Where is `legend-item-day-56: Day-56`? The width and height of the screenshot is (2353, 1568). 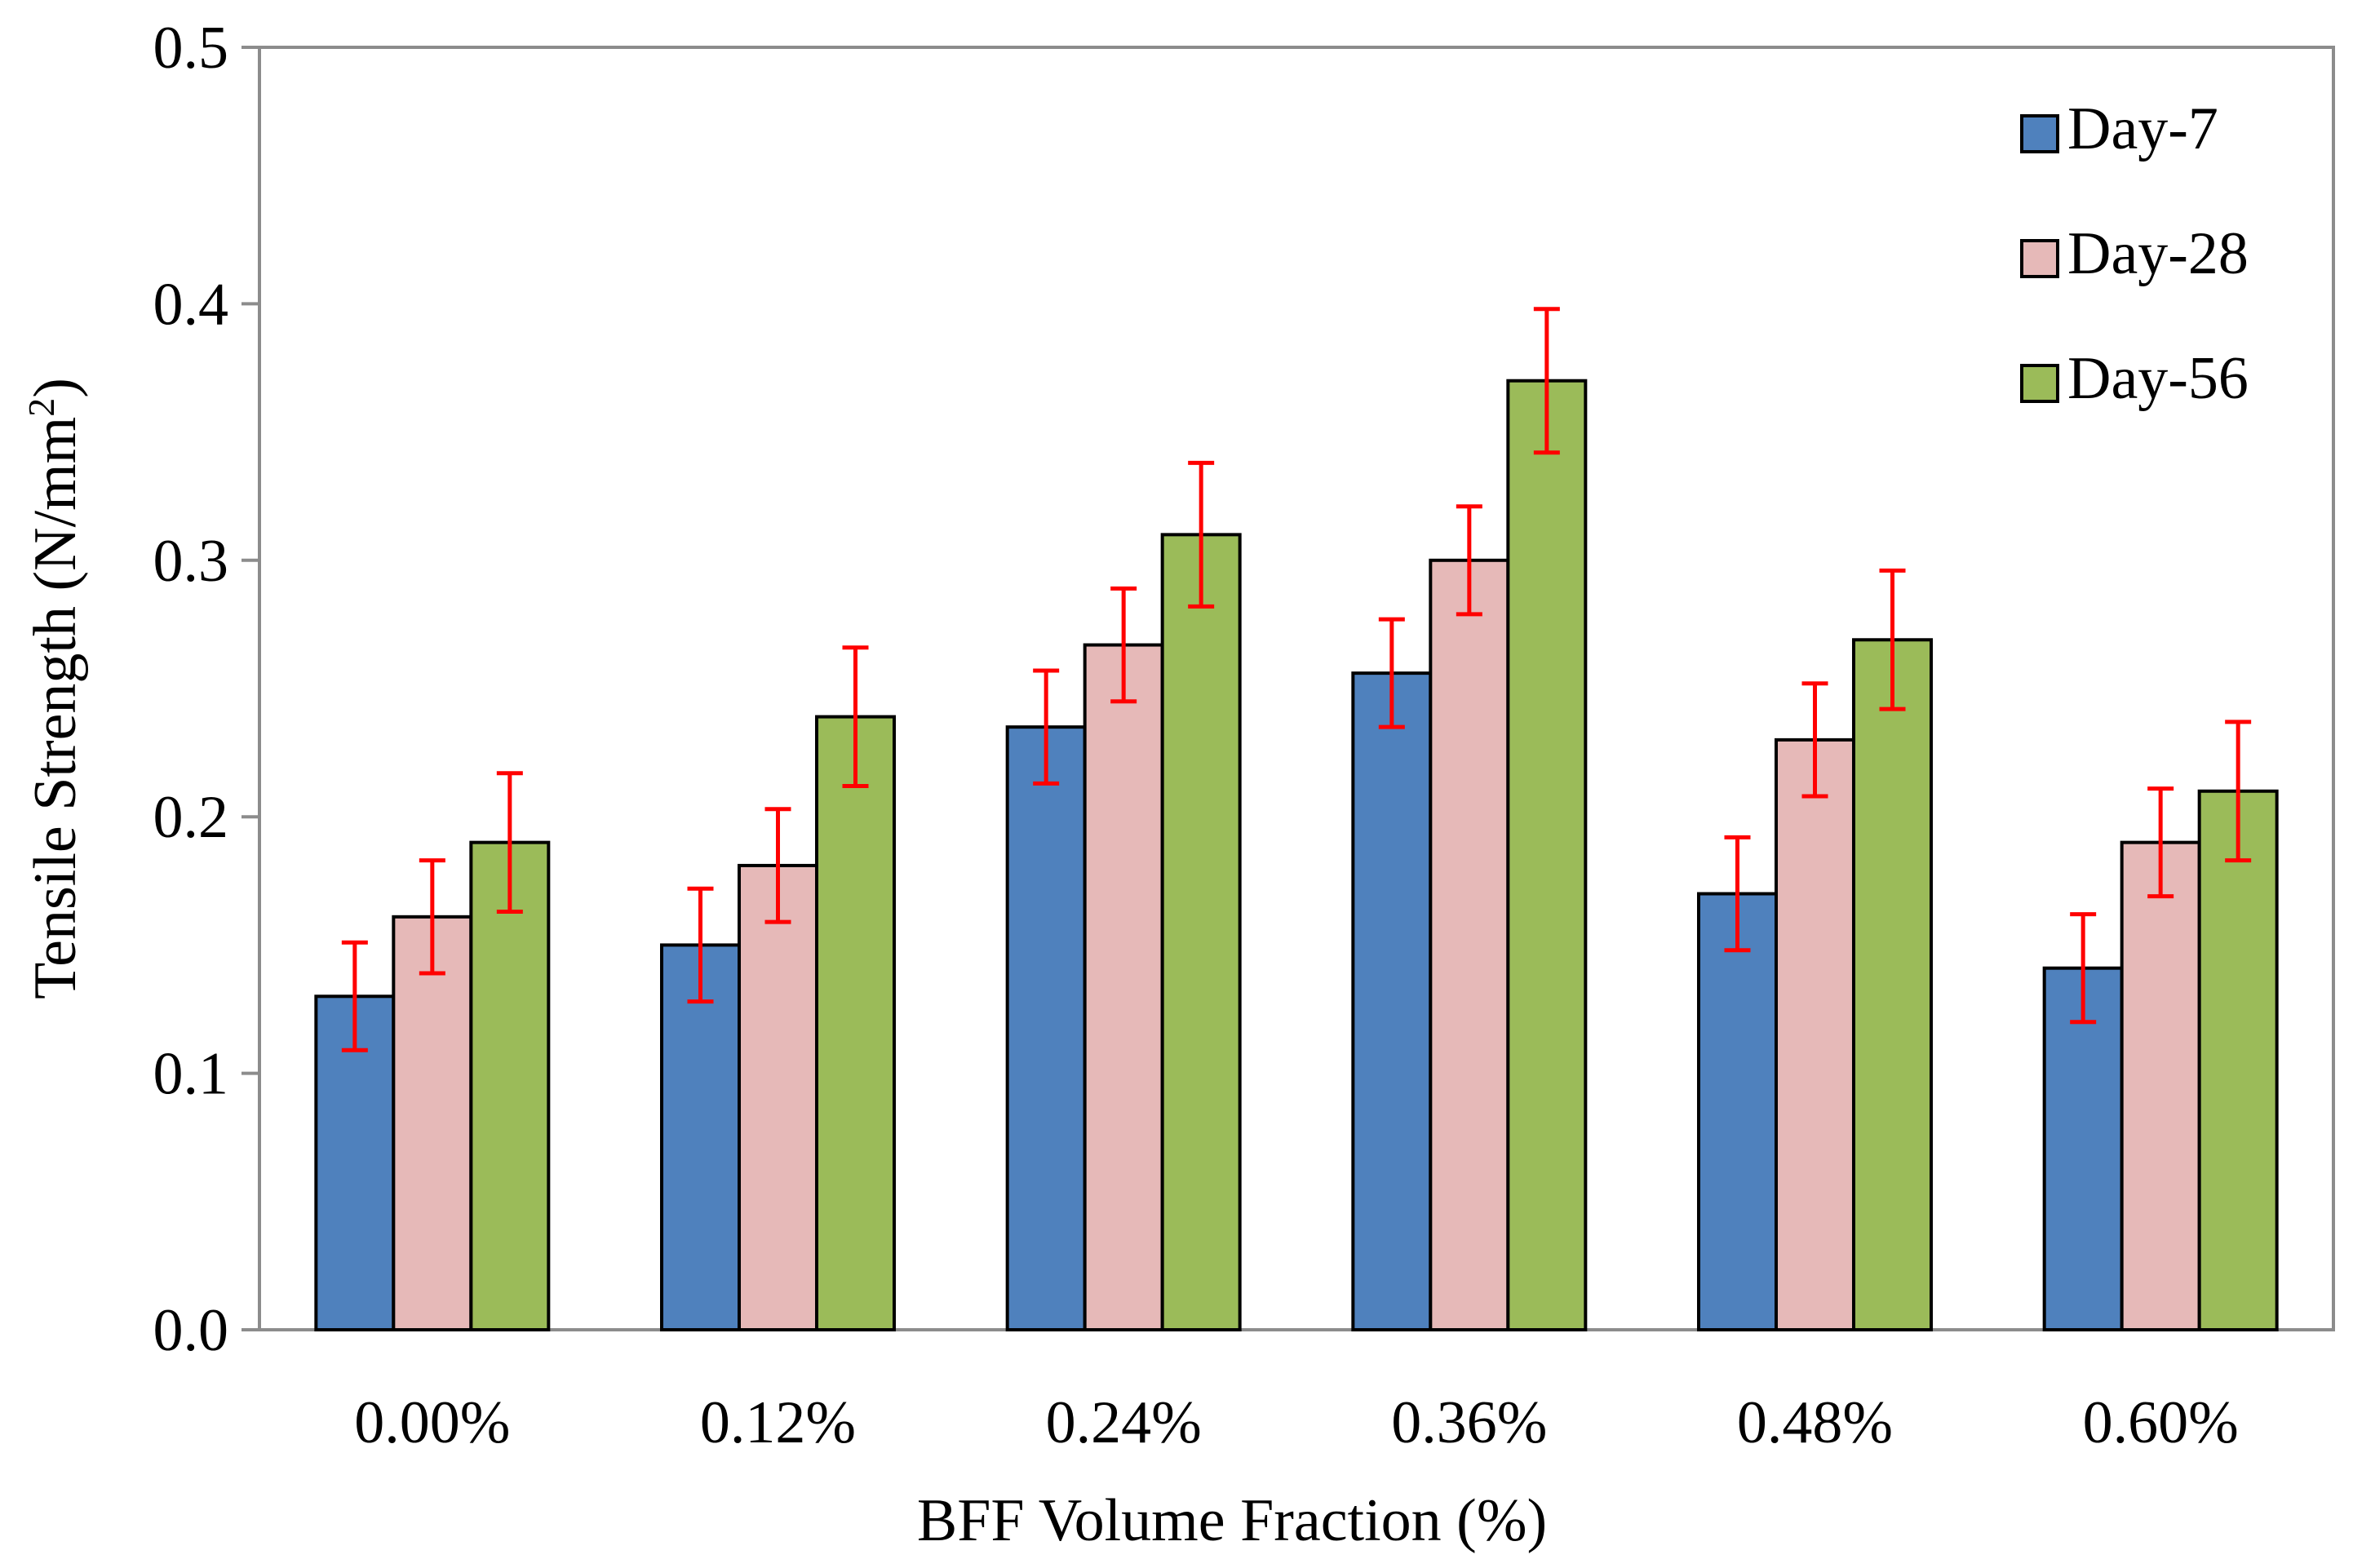 legend-item-day-56: Day-56 is located at coordinates (2134, 378).